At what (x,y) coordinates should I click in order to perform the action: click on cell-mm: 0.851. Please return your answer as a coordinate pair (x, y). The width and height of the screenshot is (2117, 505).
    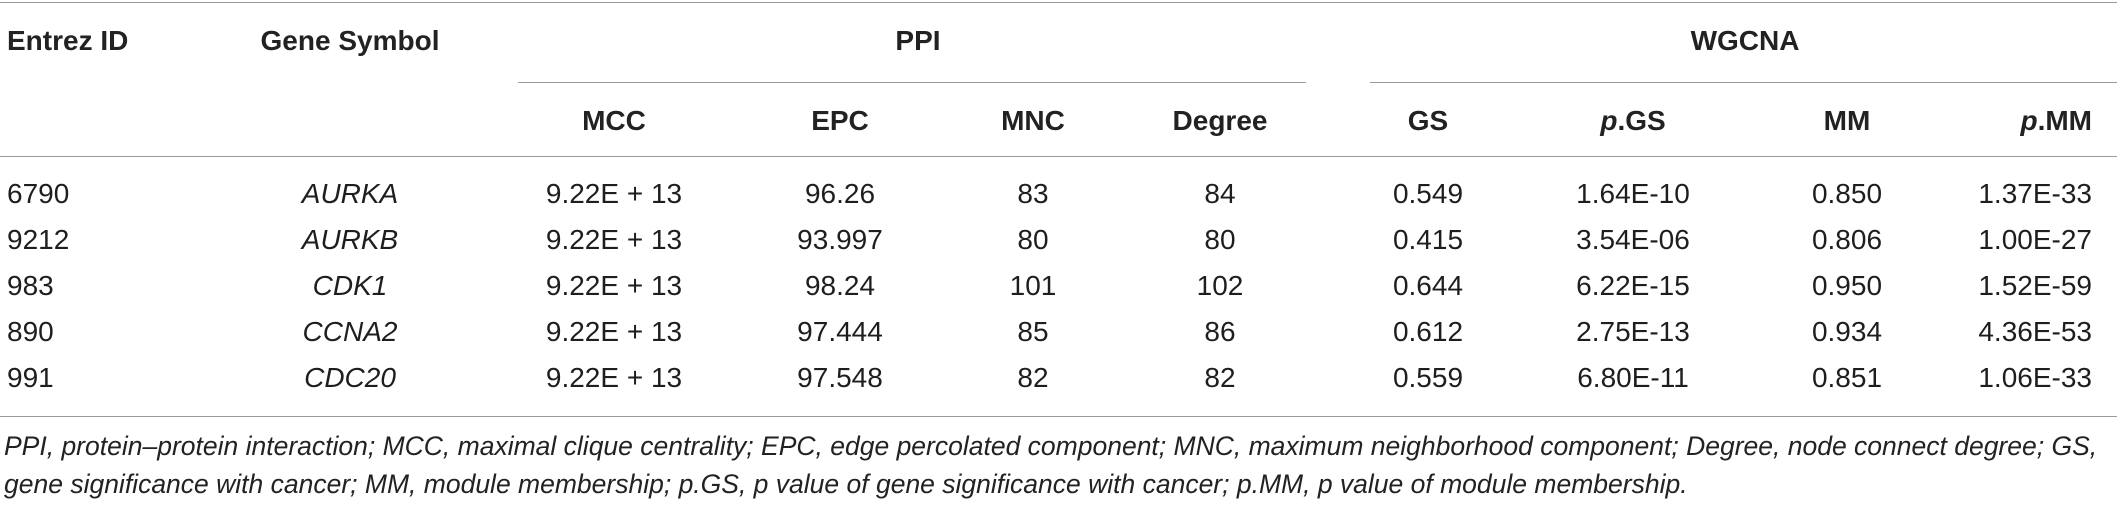
    Looking at the image, I should click on (1847, 377).